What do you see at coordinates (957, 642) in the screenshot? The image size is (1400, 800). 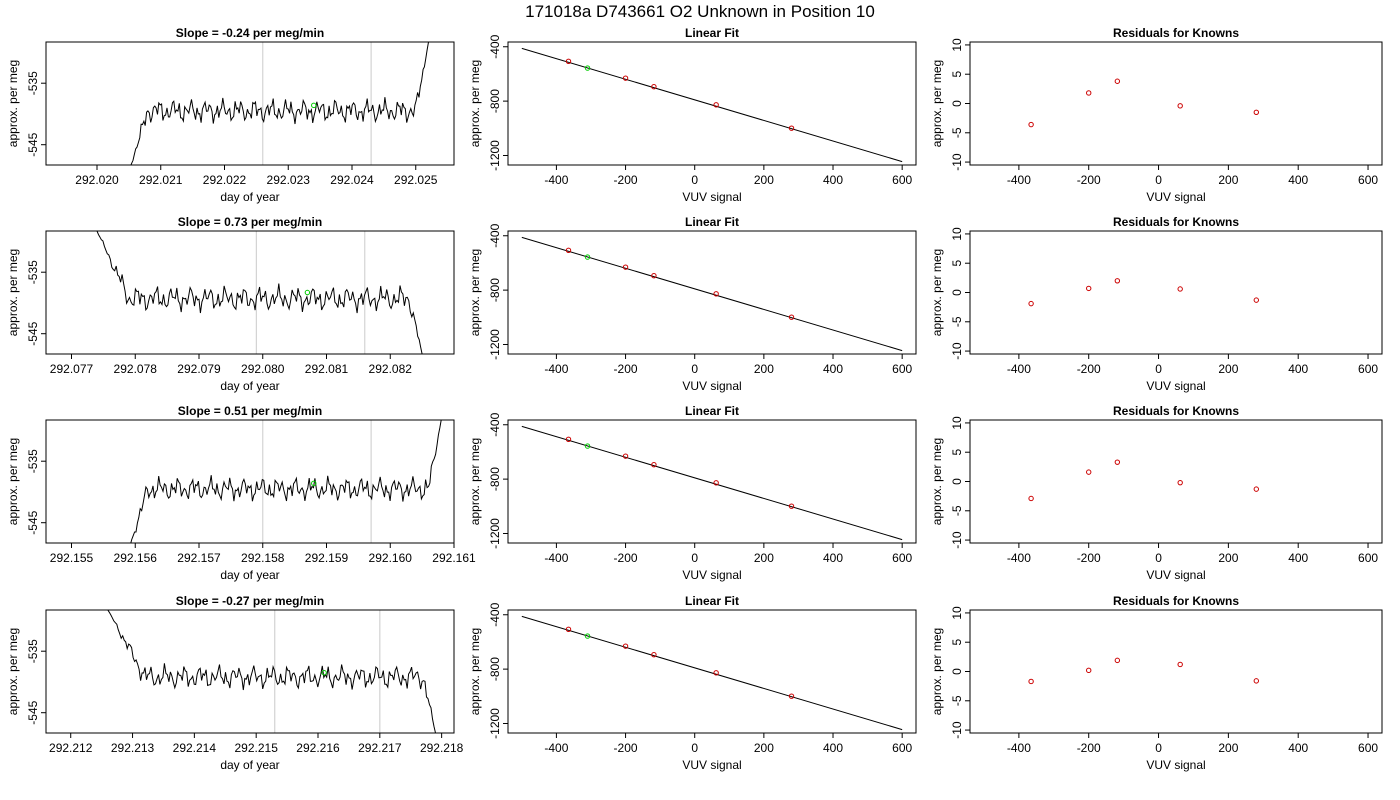 I see `y-tick-label: 5` at bounding box center [957, 642].